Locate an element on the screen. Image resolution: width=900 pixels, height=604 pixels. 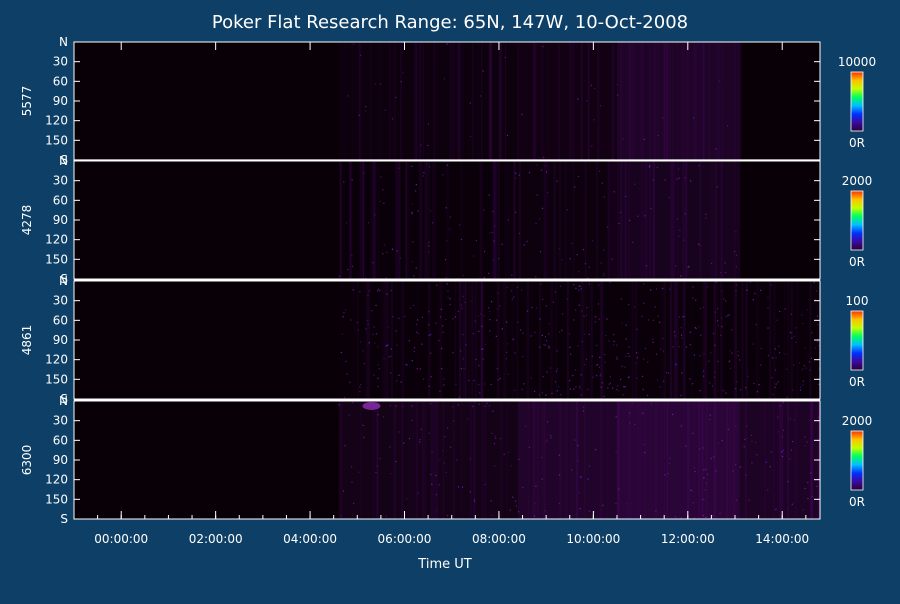
y-tick-label: 90 is located at coordinates (60, 220).